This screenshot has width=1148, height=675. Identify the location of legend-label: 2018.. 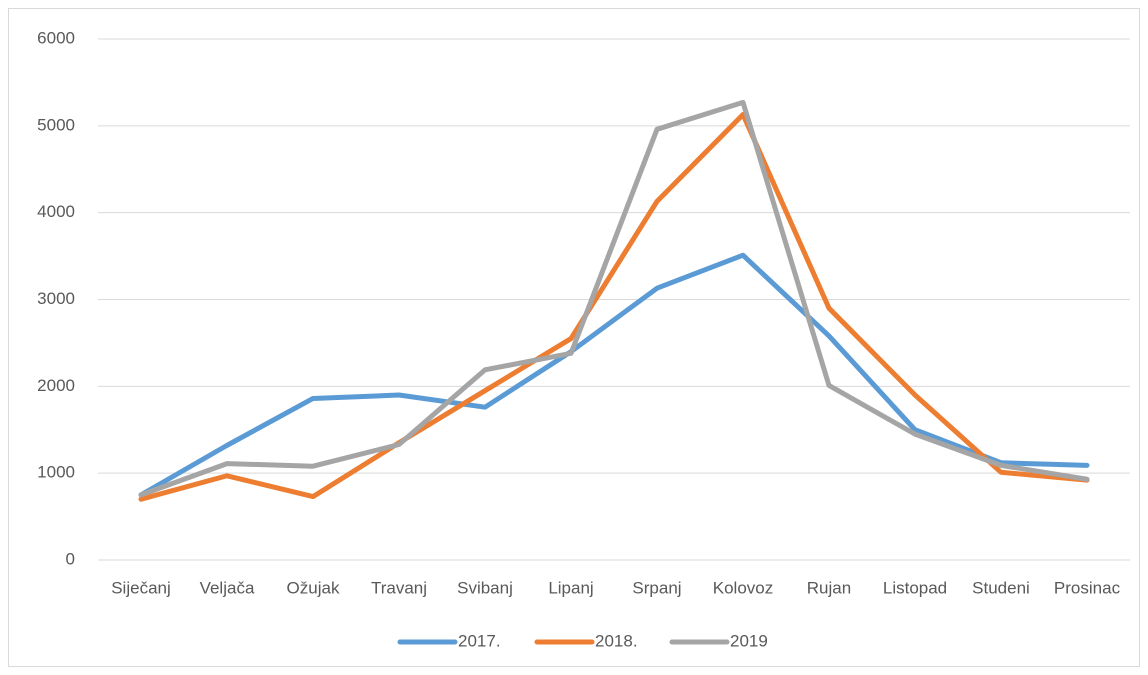
(616, 640).